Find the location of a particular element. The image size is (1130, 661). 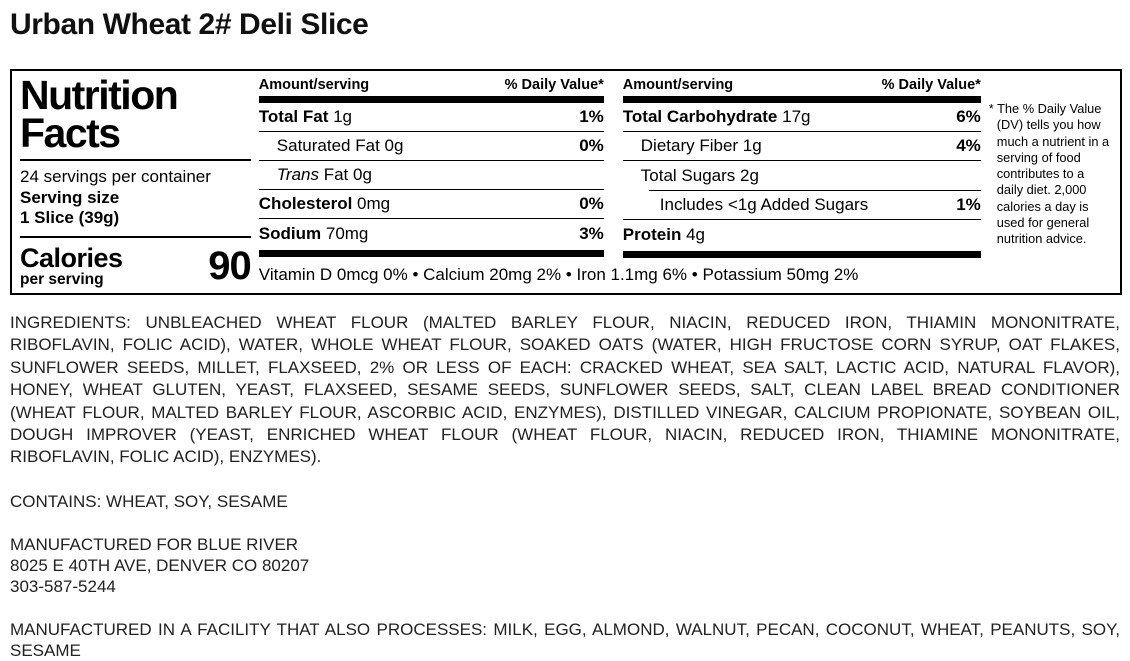

nutrition-facts-heading: Nutrition Facts is located at coordinates (135, 114).